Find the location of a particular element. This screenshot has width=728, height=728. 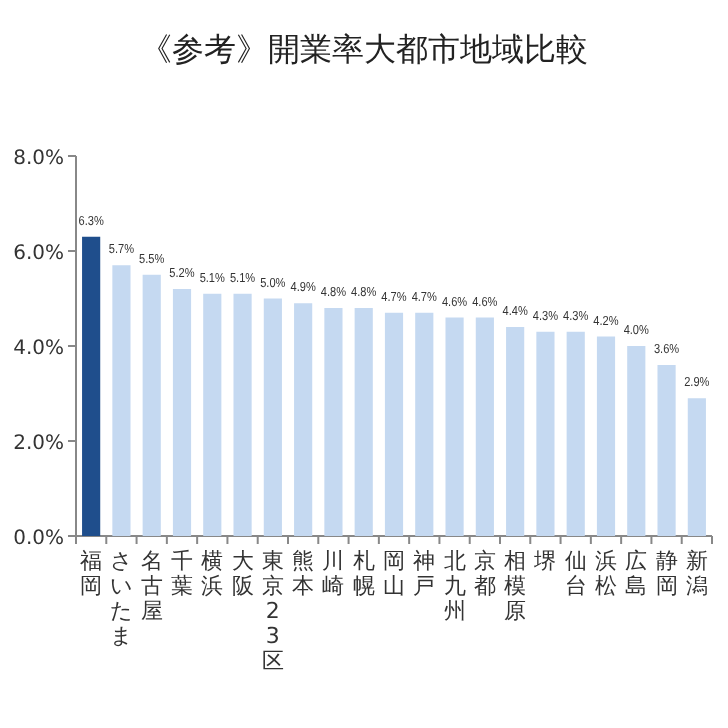

y-tick-label: 0.0% is located at coordinates (38, 539).